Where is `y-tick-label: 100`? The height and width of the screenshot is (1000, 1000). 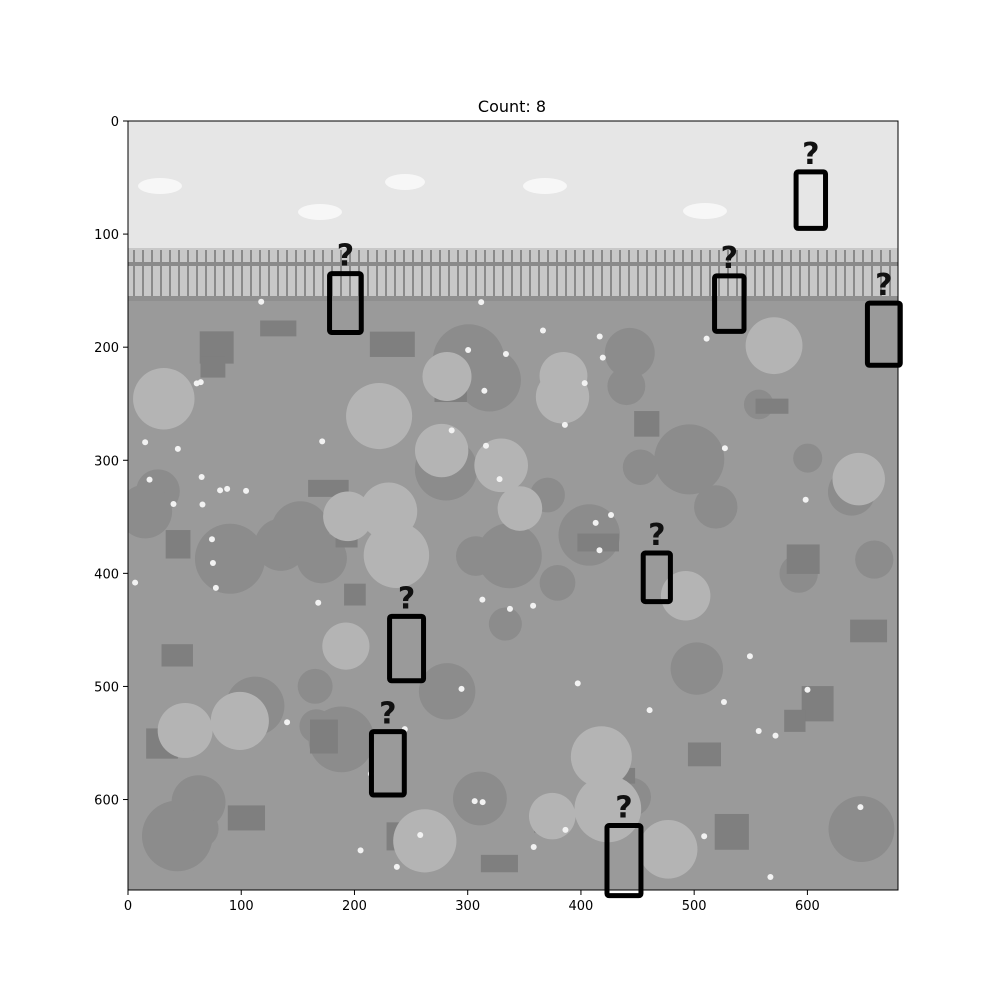 y-tick-label: 100 is located at coordinates (106, 235).